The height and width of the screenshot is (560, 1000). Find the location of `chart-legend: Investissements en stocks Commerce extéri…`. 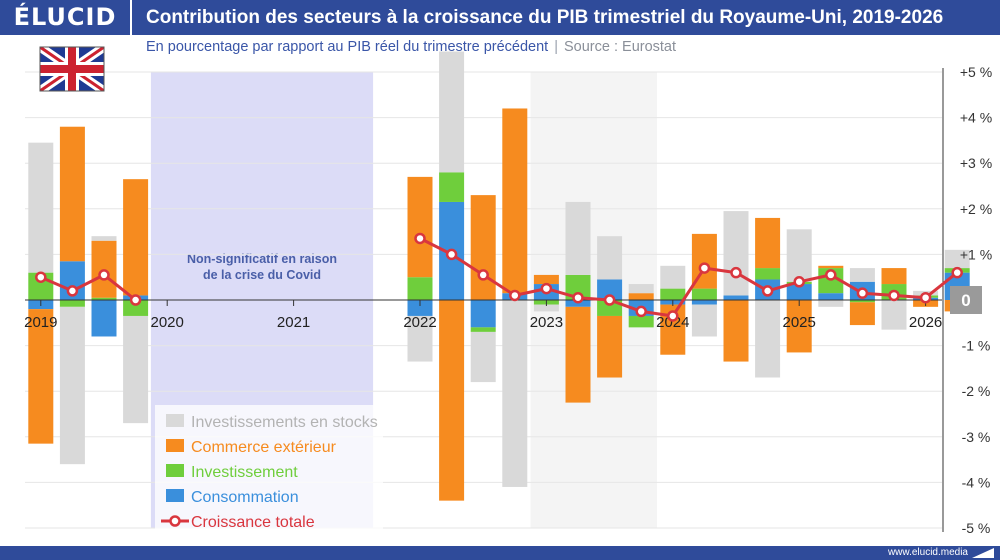

chart-legend: Investissements en stocks Commerce extéri… is located at coordinates (269, 468).